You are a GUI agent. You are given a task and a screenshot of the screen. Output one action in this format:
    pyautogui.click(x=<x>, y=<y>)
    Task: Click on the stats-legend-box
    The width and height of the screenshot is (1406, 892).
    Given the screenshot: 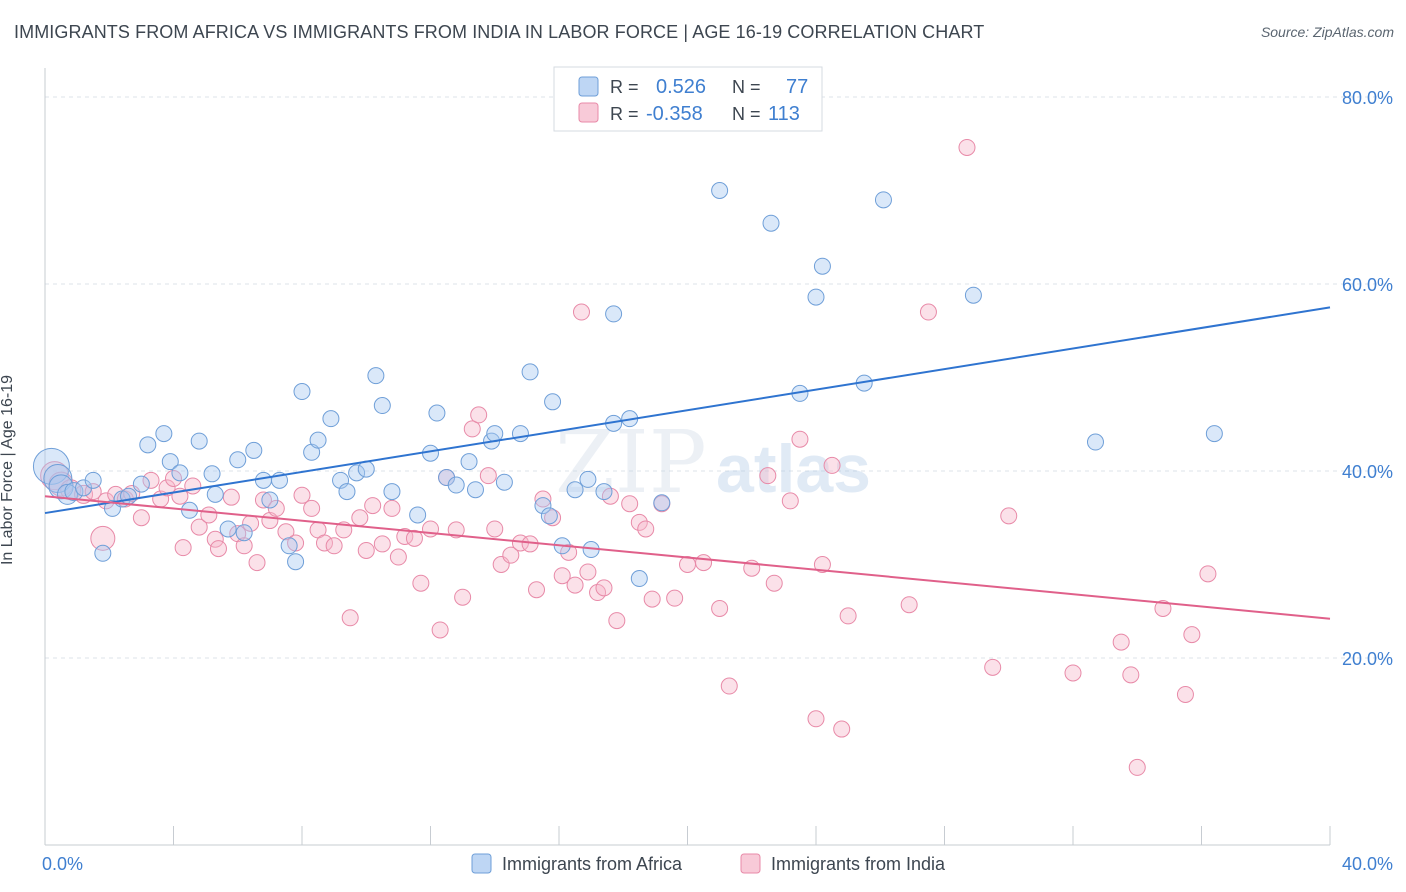 What is the action you would take?
    pyautogui.click(x=688, y=99)
    